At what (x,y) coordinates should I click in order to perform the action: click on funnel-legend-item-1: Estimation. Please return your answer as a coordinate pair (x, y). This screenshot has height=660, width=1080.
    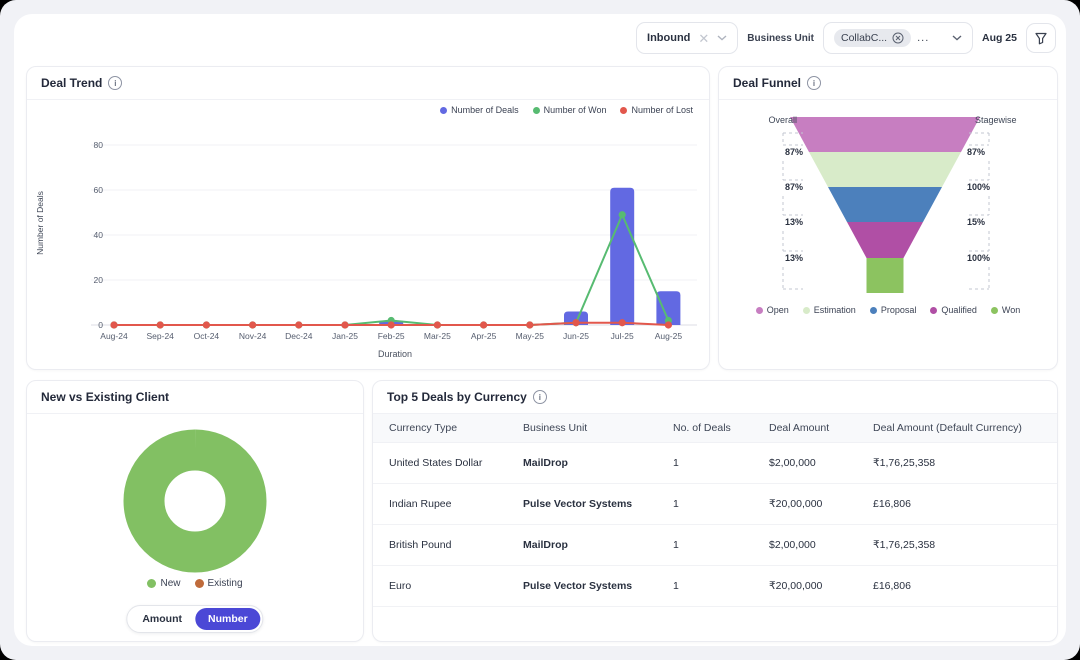
    Looking at the image, I should click on (829, 310).